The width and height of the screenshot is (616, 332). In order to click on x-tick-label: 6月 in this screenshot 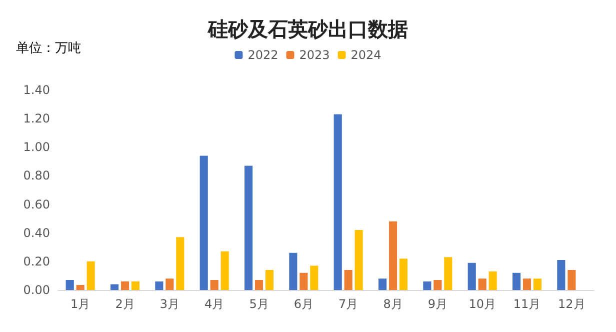, I will do `click(304, 304)`.